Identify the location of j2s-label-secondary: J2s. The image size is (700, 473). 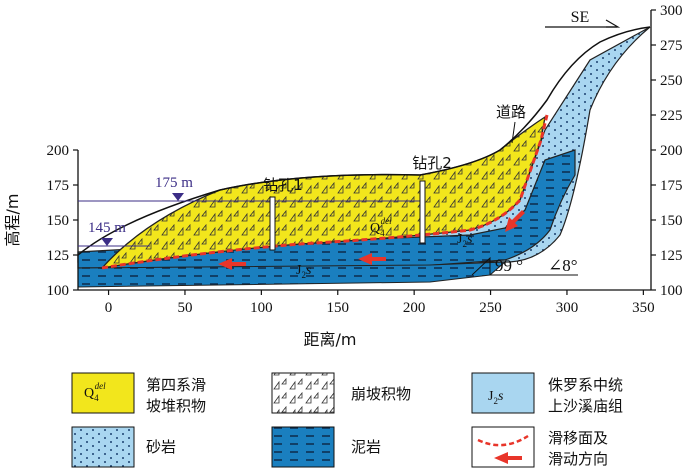
(465, 240).